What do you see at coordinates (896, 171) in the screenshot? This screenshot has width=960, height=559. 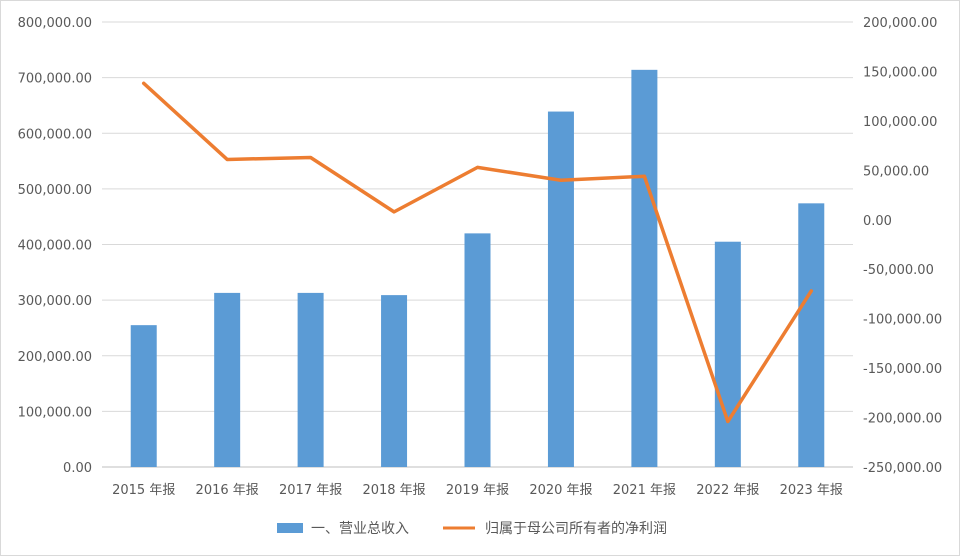 I see `right-tick-label: 50,000.00` at bounding box center [896, 171].